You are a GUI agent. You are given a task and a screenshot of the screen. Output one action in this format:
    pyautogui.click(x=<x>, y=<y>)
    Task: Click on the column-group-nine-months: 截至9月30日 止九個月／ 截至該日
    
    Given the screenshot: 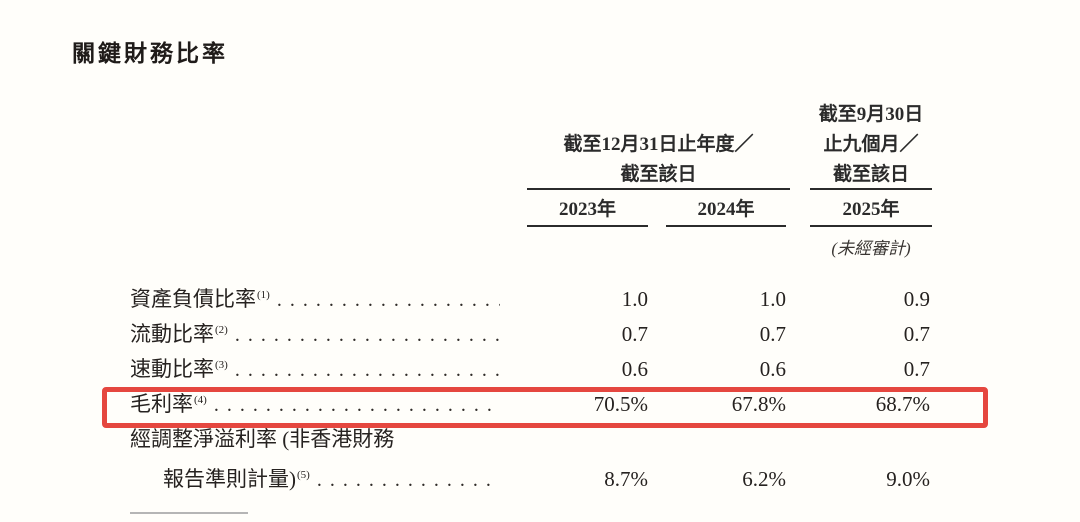 What is the action you would take?
    pyautogui.click(x=871, y=145)
    